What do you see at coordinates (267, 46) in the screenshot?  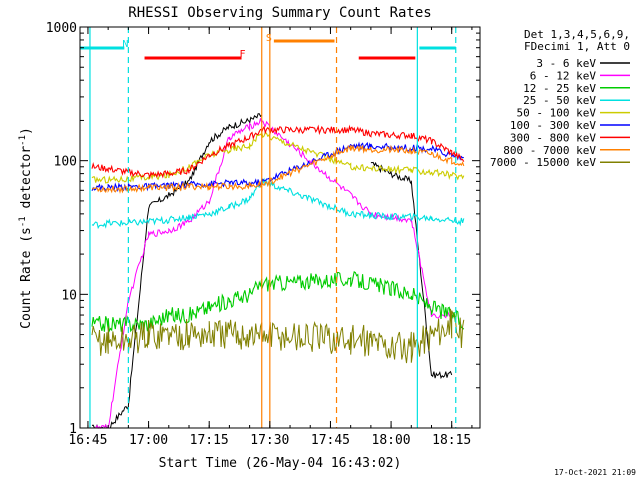 I see `attenuator-flags: N F S` at bounding box center [267, 46].